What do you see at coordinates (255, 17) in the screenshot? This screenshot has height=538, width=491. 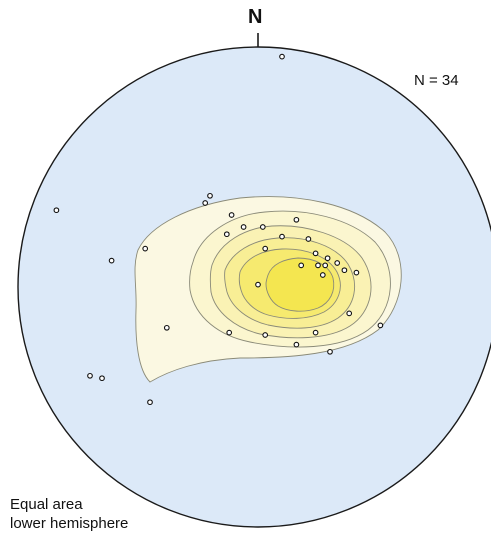 I see `north-label: N` at bounding box center [255, 17].